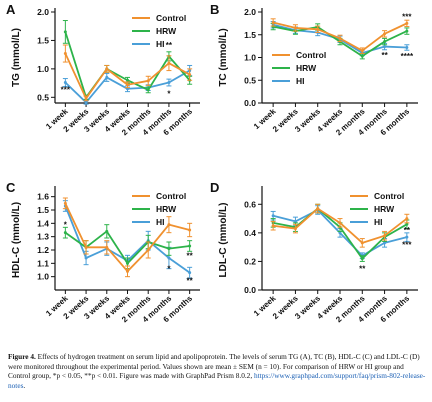  What do you see at coordinates (16, 240) in the screenshot?
I see `y-axis-label: HDL-C (mmol/L)` at bounding box center [16, 240].